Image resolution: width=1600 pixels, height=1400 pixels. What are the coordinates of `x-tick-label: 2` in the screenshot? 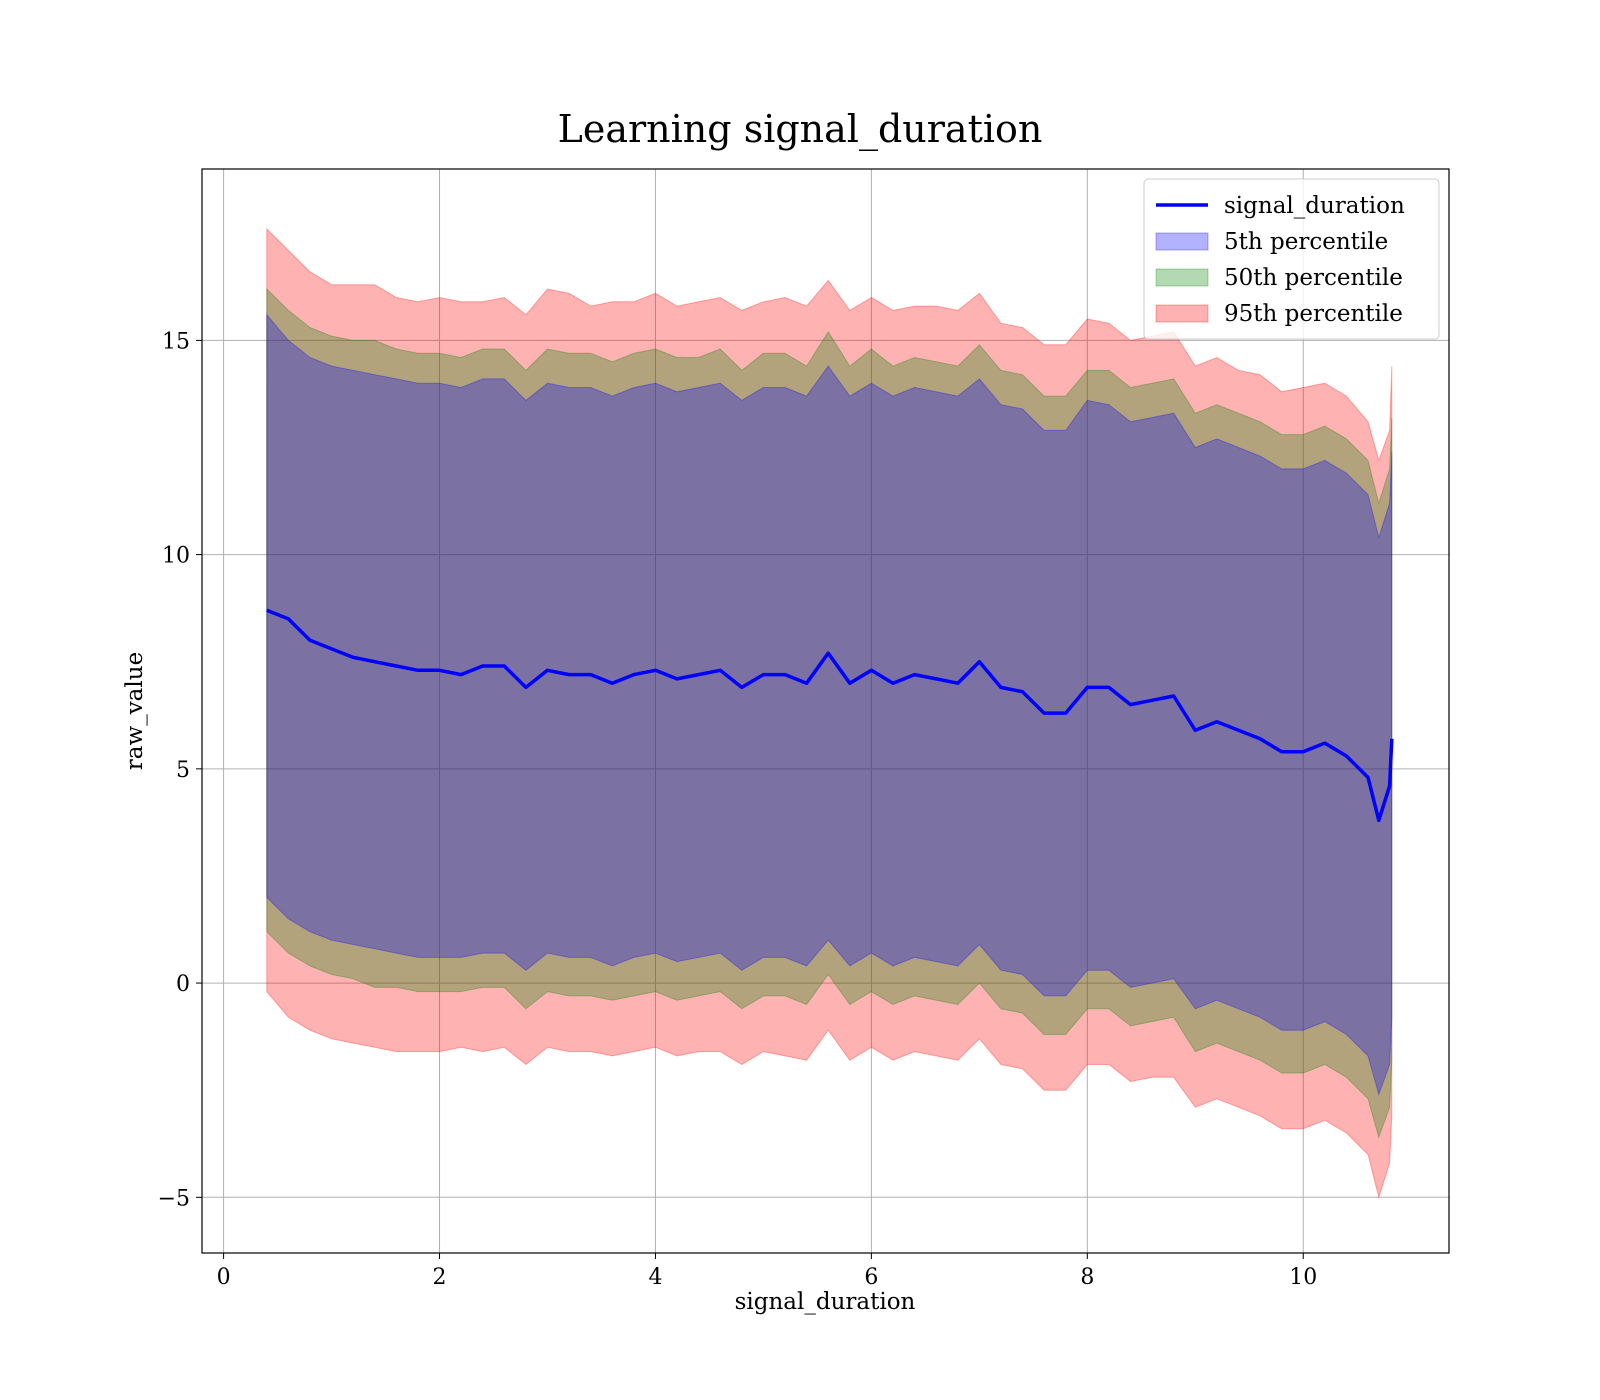 It's located at (440, 1277).